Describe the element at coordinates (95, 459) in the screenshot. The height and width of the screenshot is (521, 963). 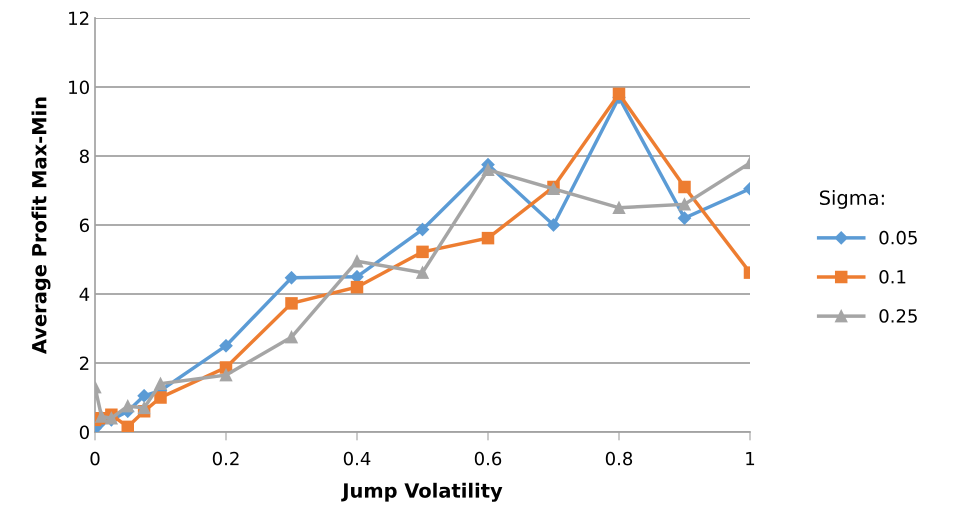
I see `x-tick-label: 0` at that location.